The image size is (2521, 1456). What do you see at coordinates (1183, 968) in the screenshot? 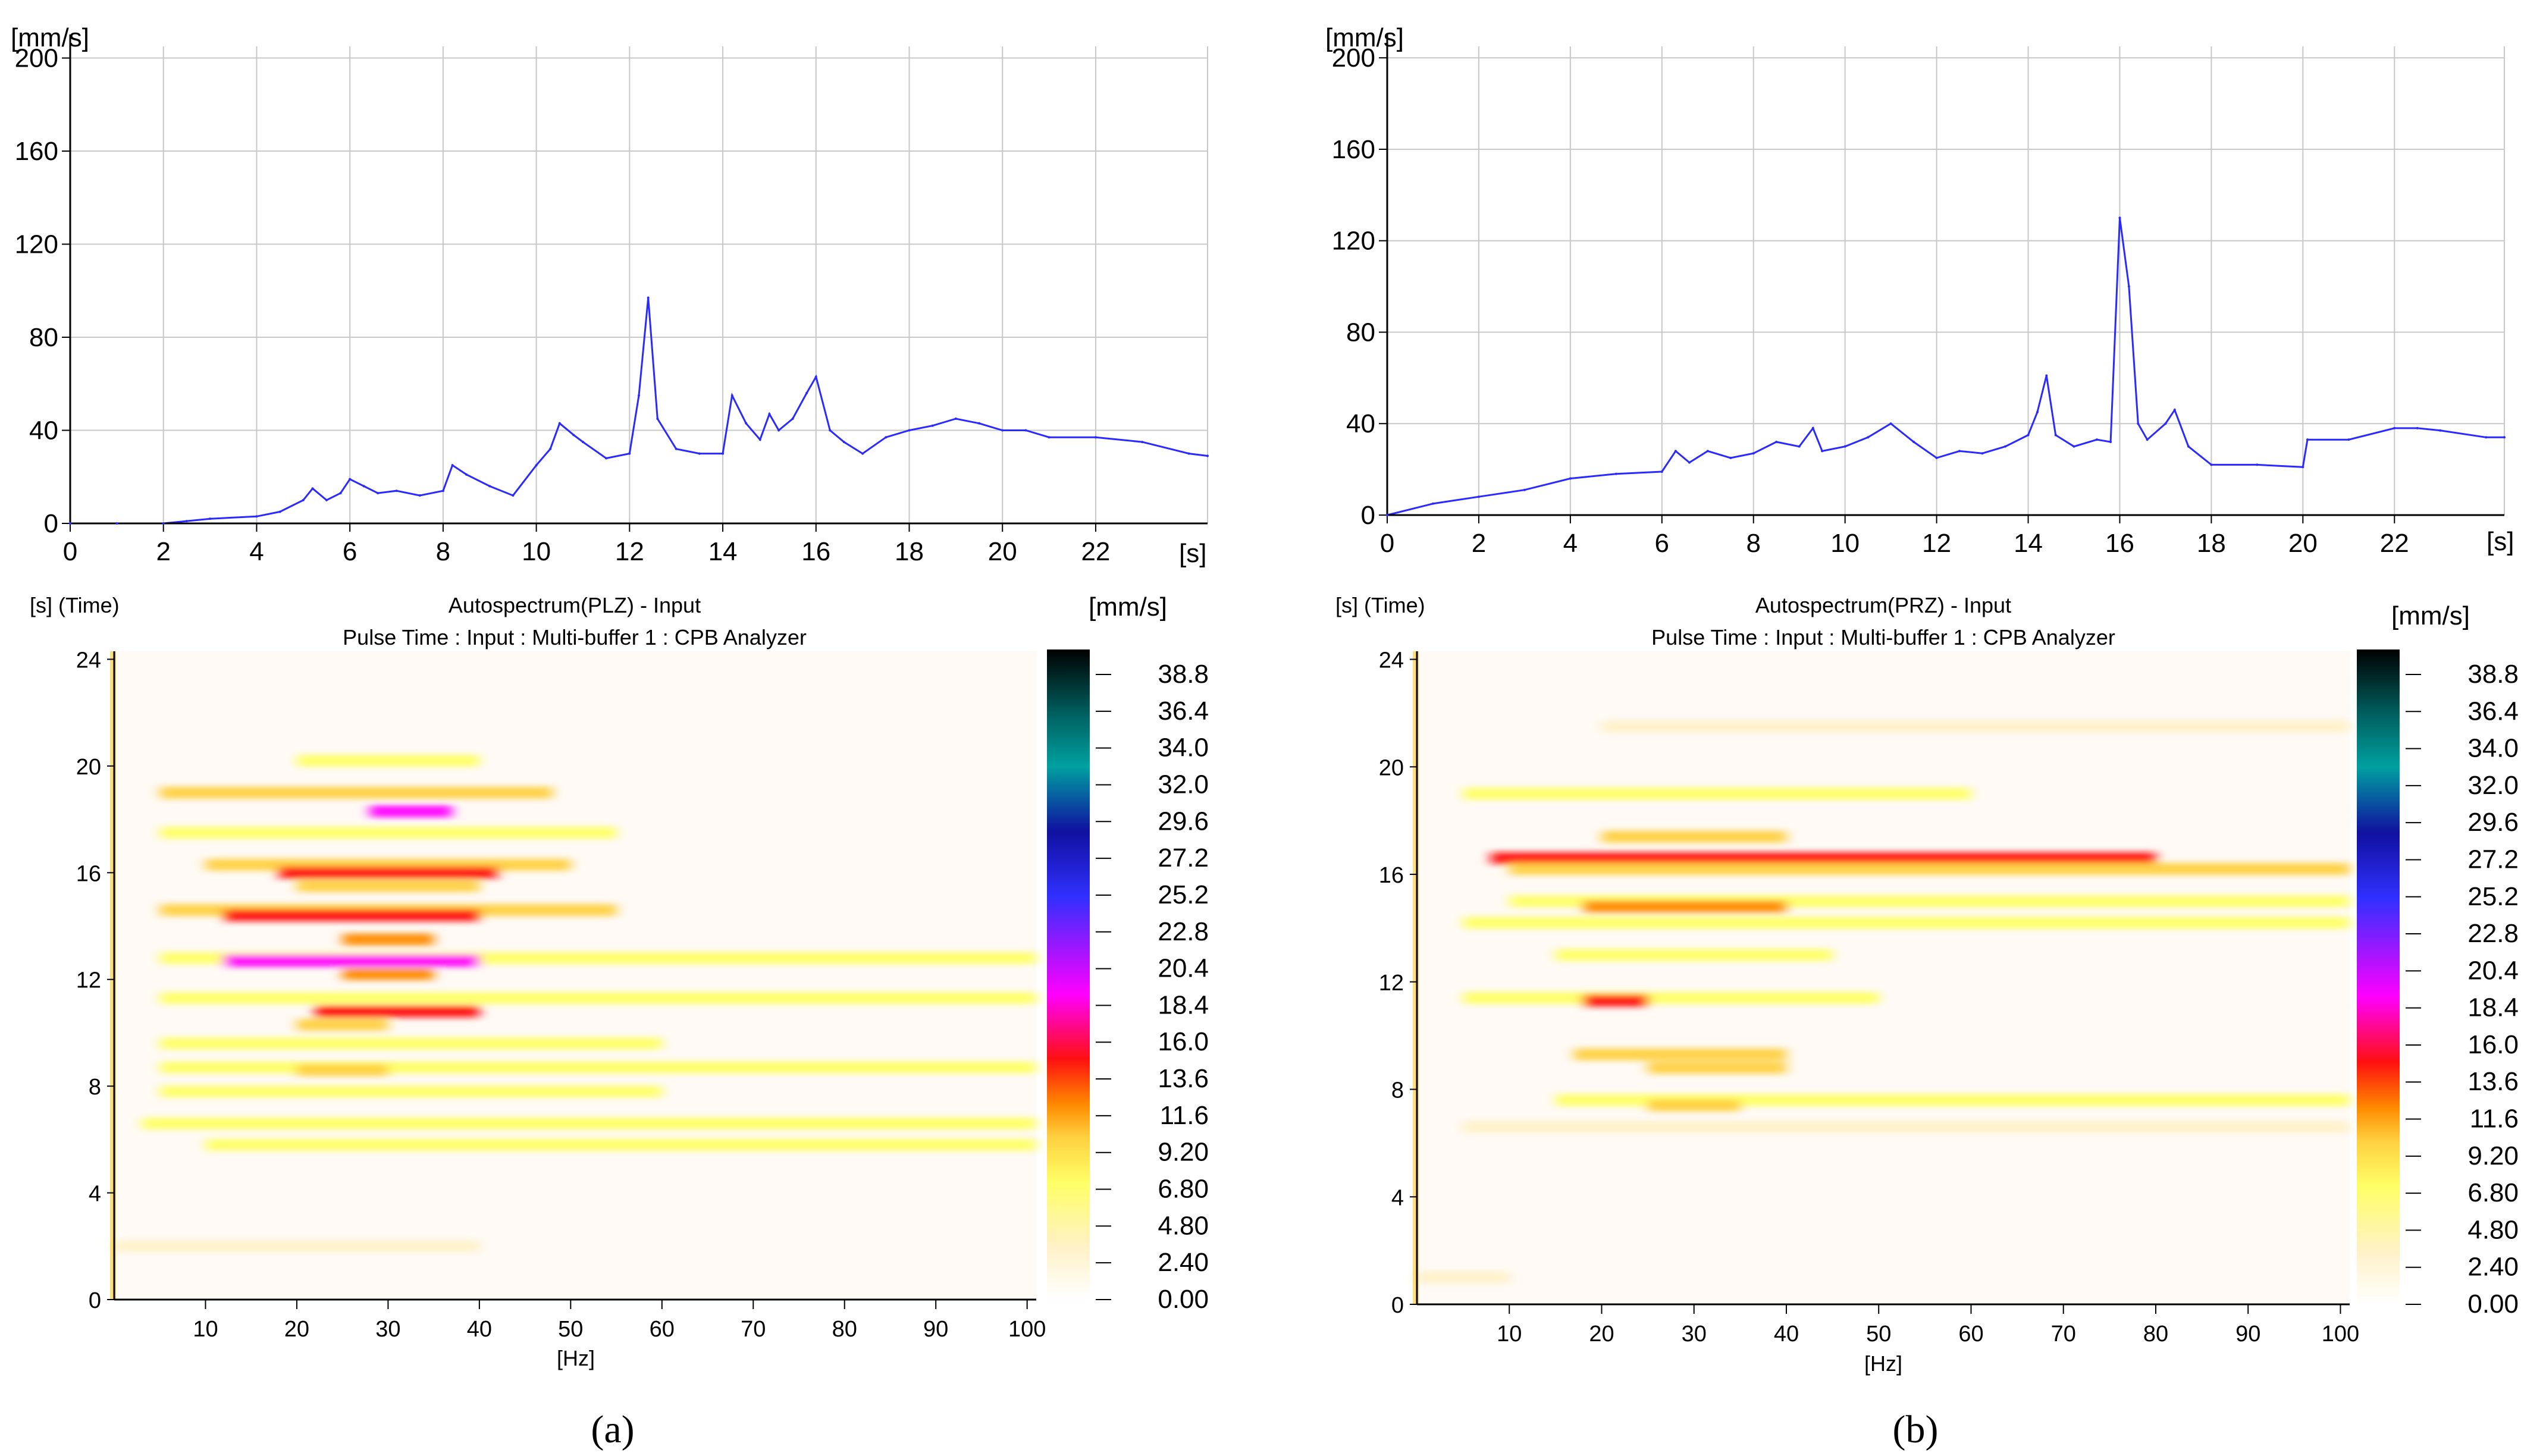
I see `colorbar-tick-label: 20.4` at bounding box center [1183, 968].